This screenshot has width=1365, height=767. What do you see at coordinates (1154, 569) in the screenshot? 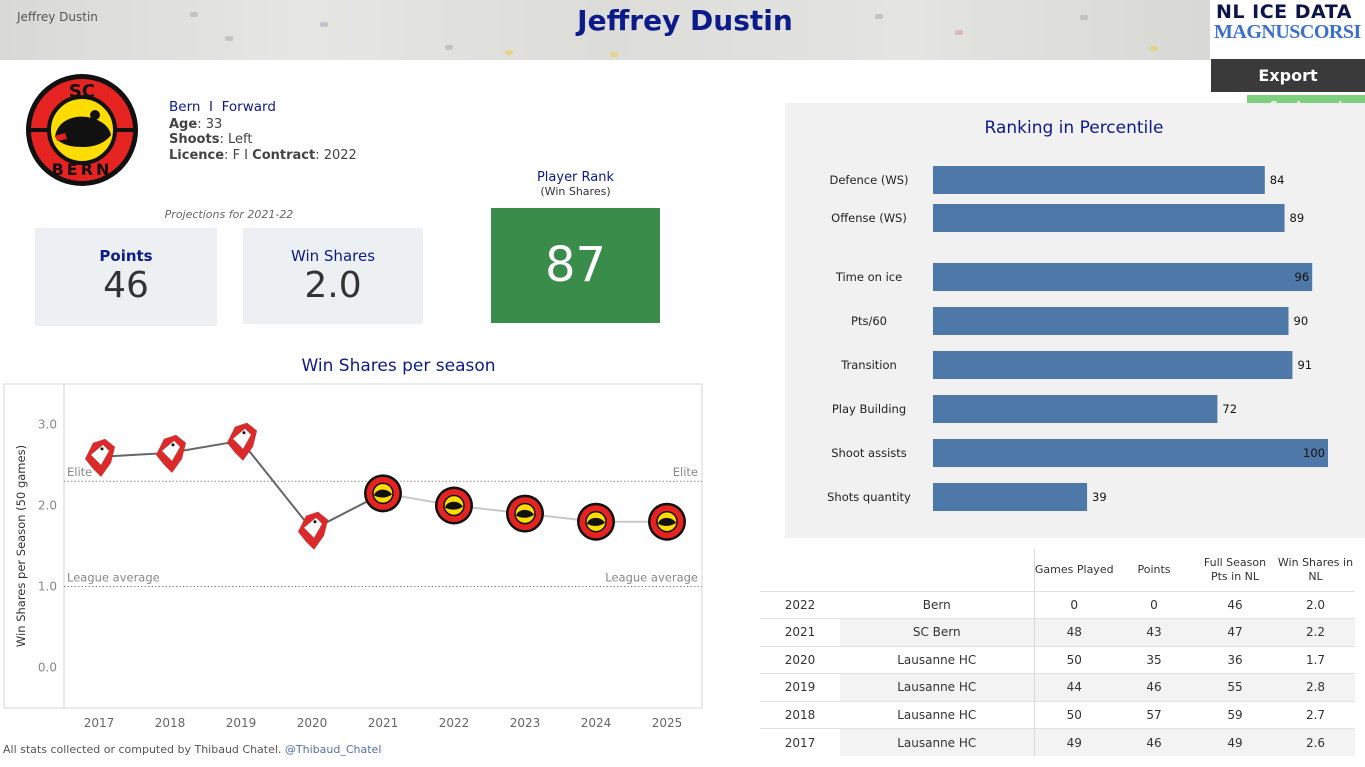
I see `header-points: Points` at bounding box center [1154, 569].